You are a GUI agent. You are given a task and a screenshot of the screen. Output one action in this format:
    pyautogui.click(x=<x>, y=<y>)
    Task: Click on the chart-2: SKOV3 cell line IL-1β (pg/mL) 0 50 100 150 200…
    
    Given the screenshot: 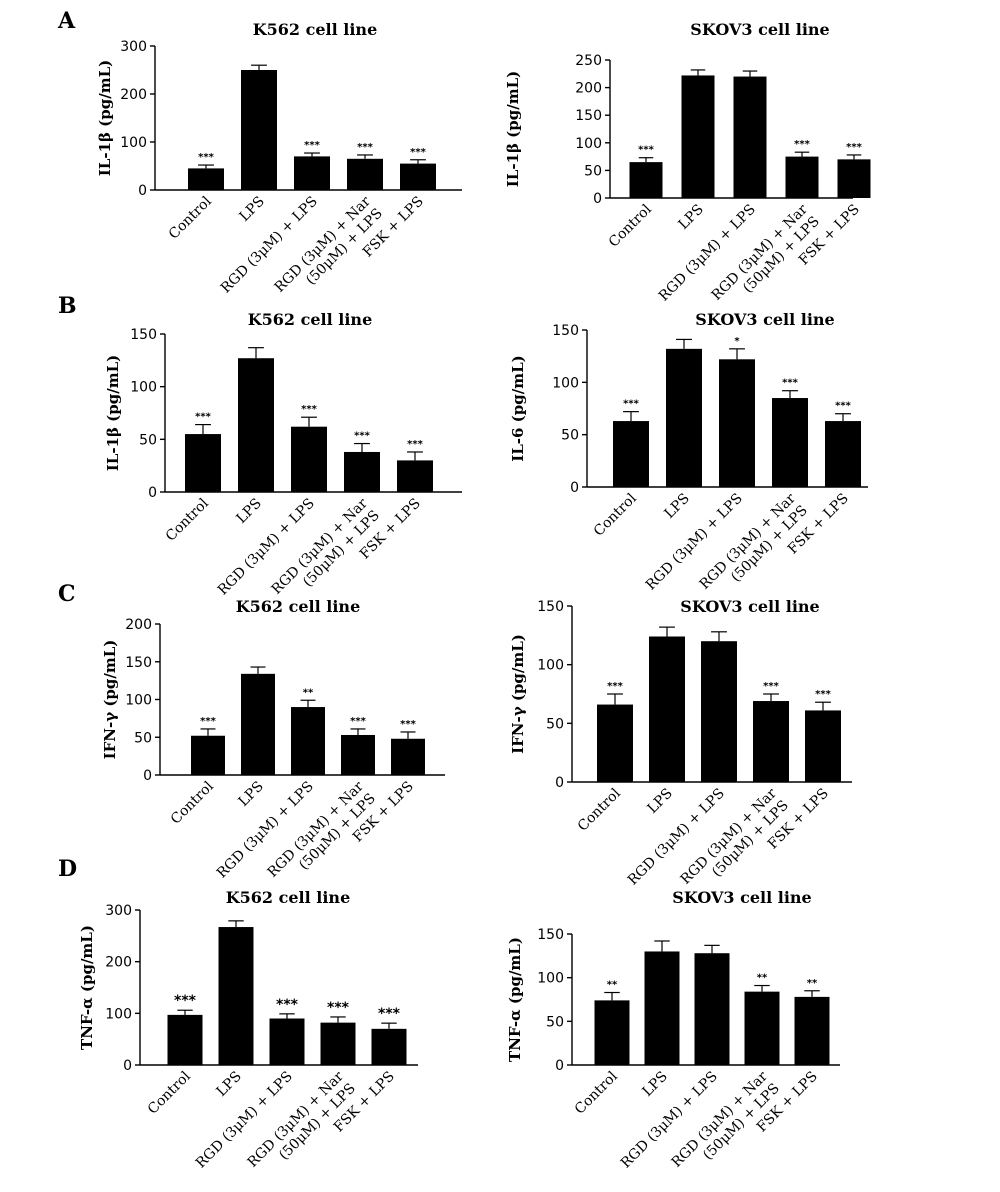 What is the action you would take?
    pyautogui.click(x=687, y=162)
    